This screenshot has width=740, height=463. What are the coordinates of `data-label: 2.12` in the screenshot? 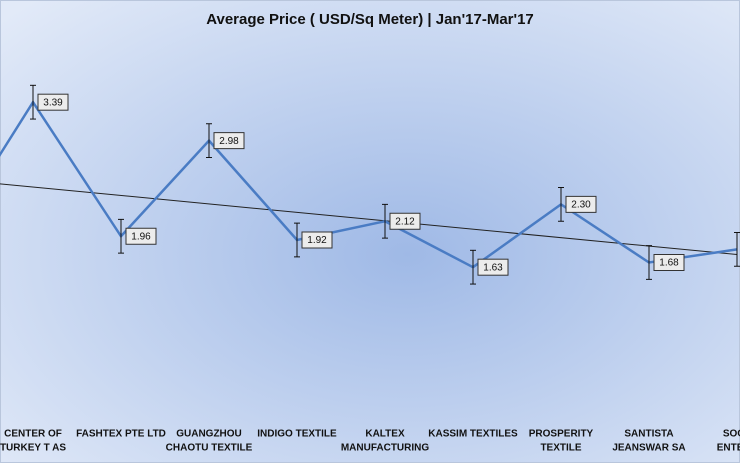 It's located at (405, 221).